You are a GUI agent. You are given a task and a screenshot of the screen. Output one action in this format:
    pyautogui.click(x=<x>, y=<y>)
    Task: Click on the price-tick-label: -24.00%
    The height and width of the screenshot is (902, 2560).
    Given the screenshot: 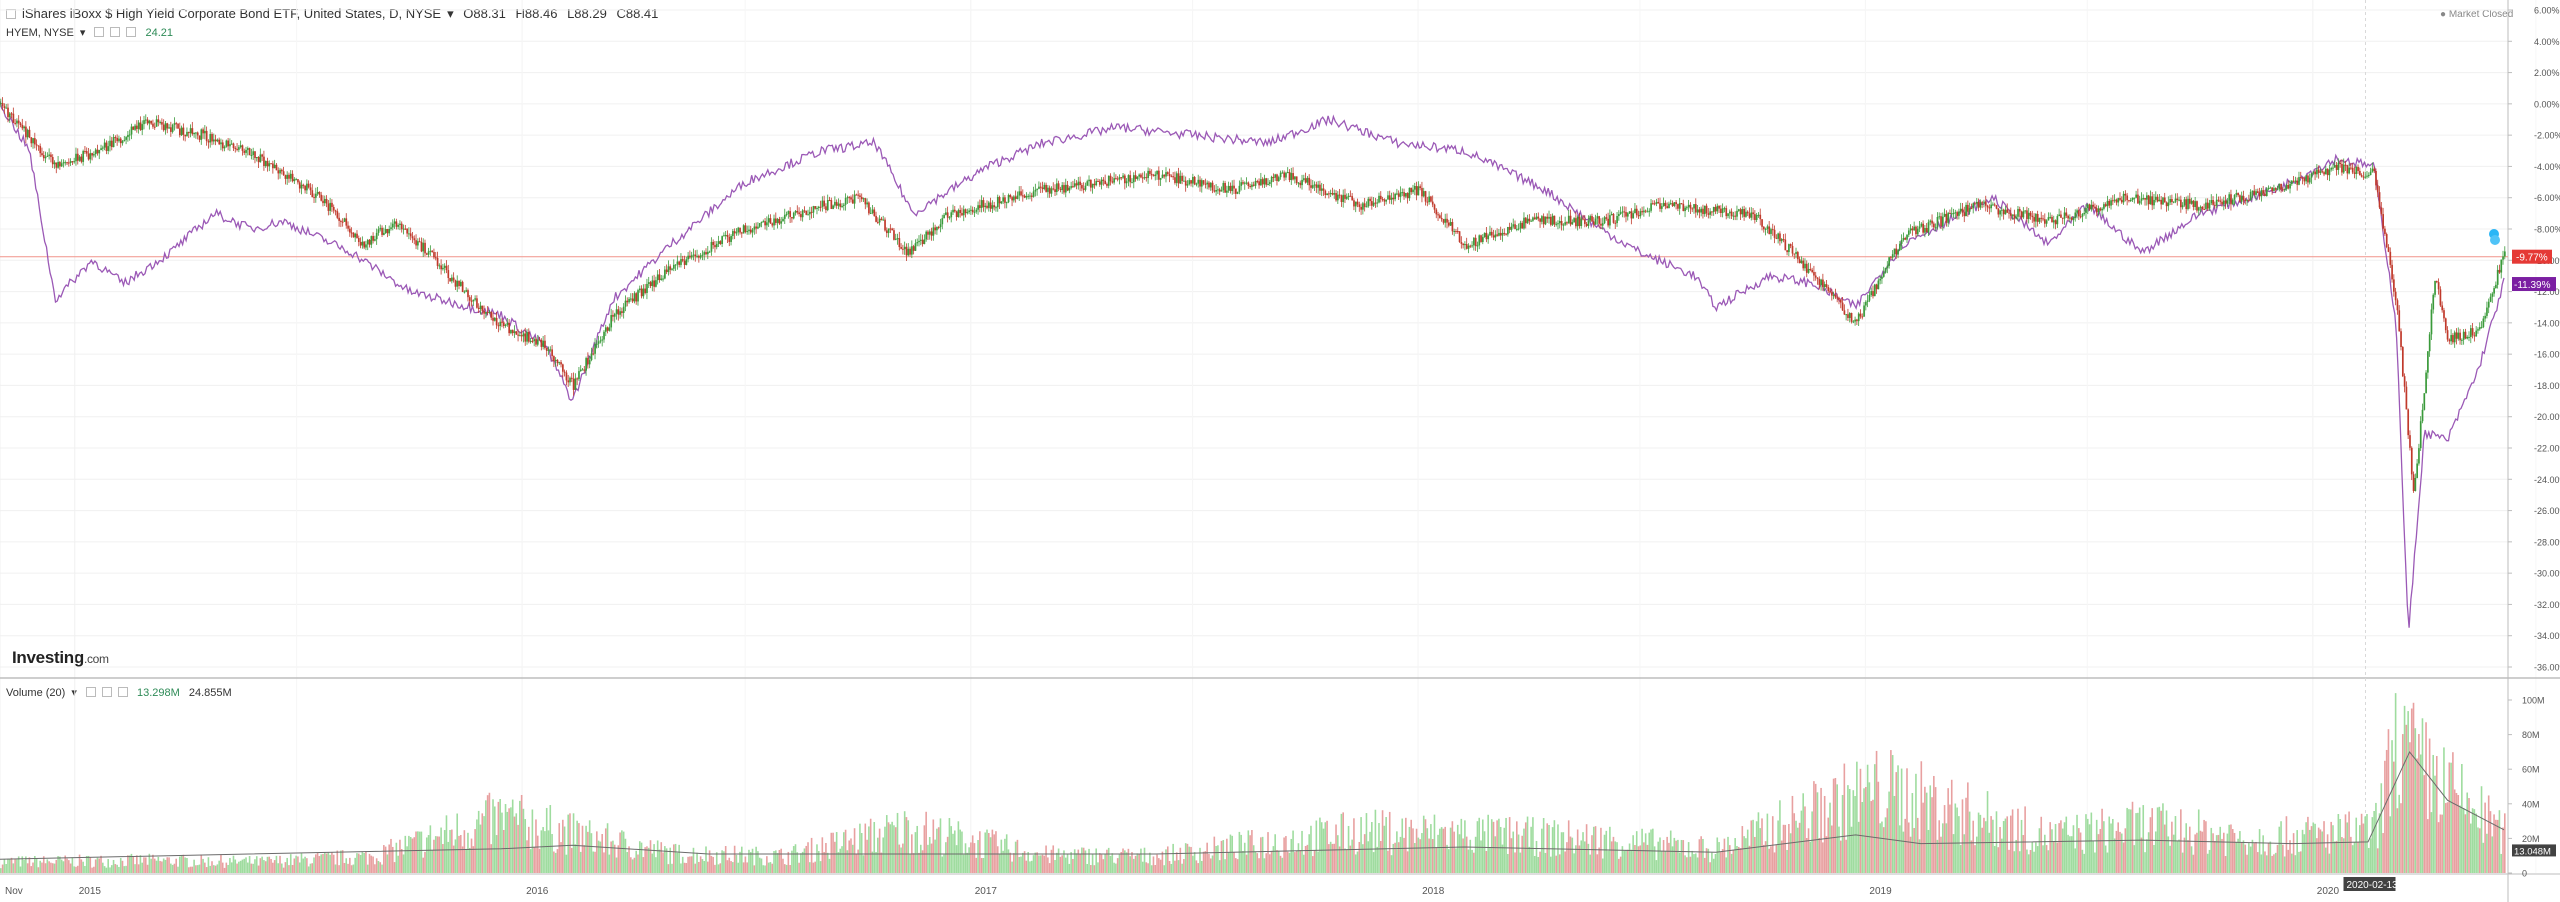 What is the action you would take?
    pyautogui.click(x=2547, y=480)
    